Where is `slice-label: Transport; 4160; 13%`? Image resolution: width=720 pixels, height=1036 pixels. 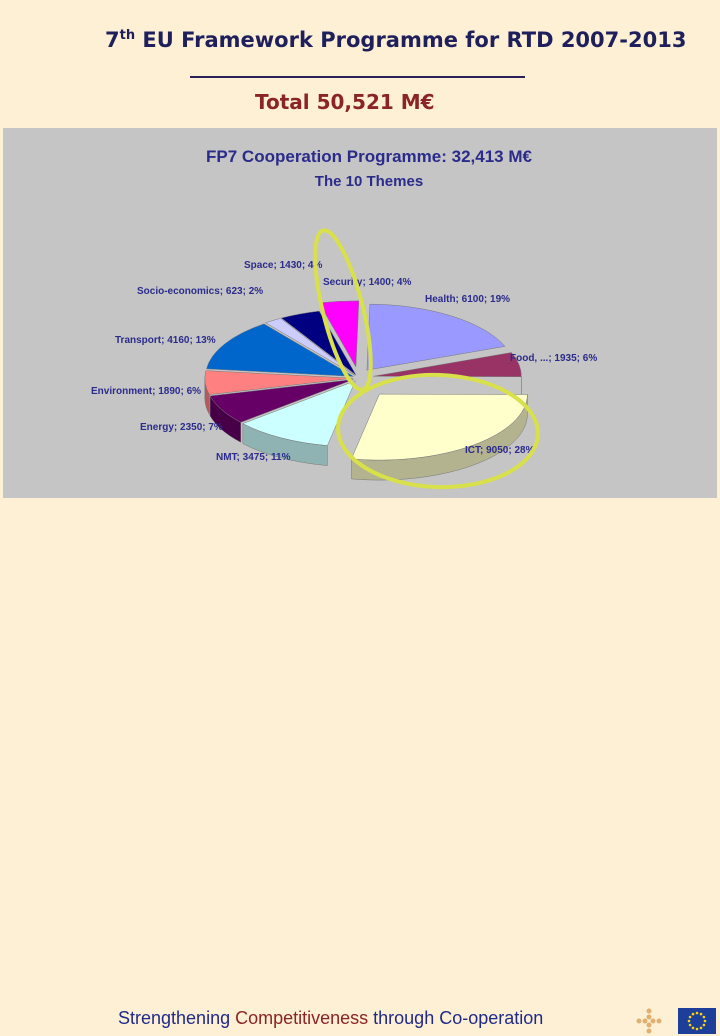 slice-label: Transport; 4160; 13% is located at coordinates (165, 340).